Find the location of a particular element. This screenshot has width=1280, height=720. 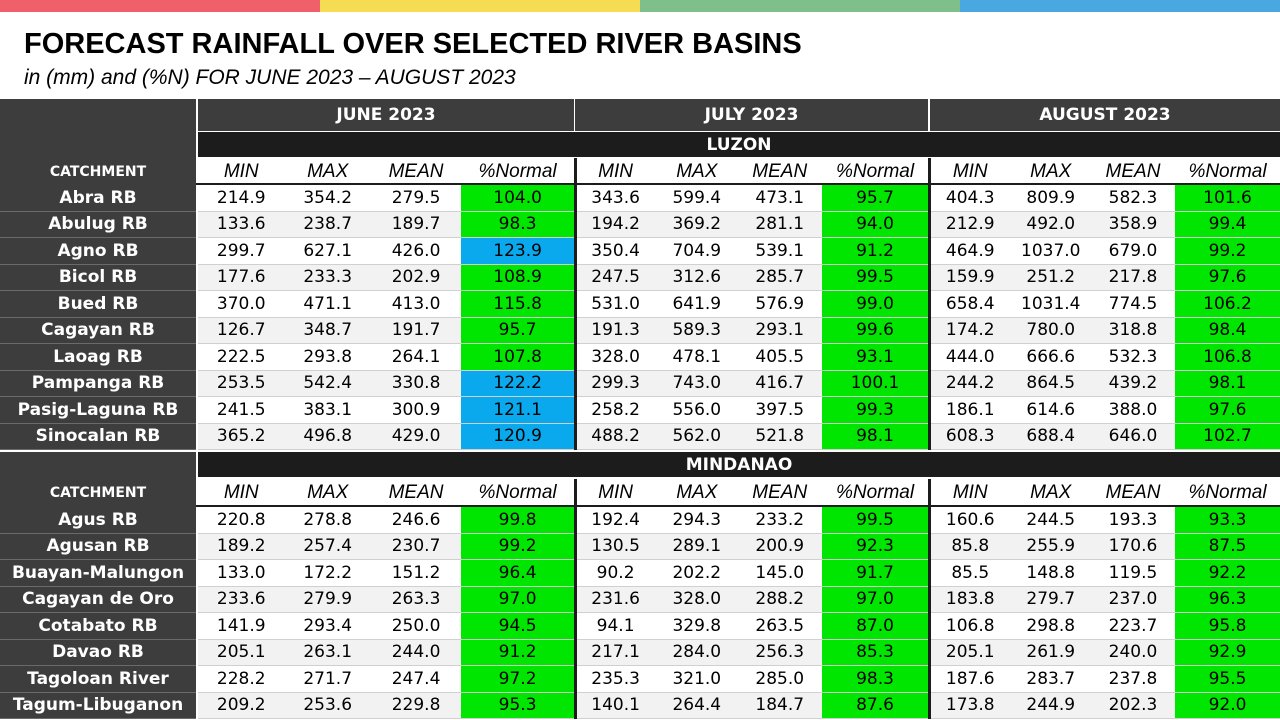

value-cell: 244.9 is located at coordinates (1050, 705).